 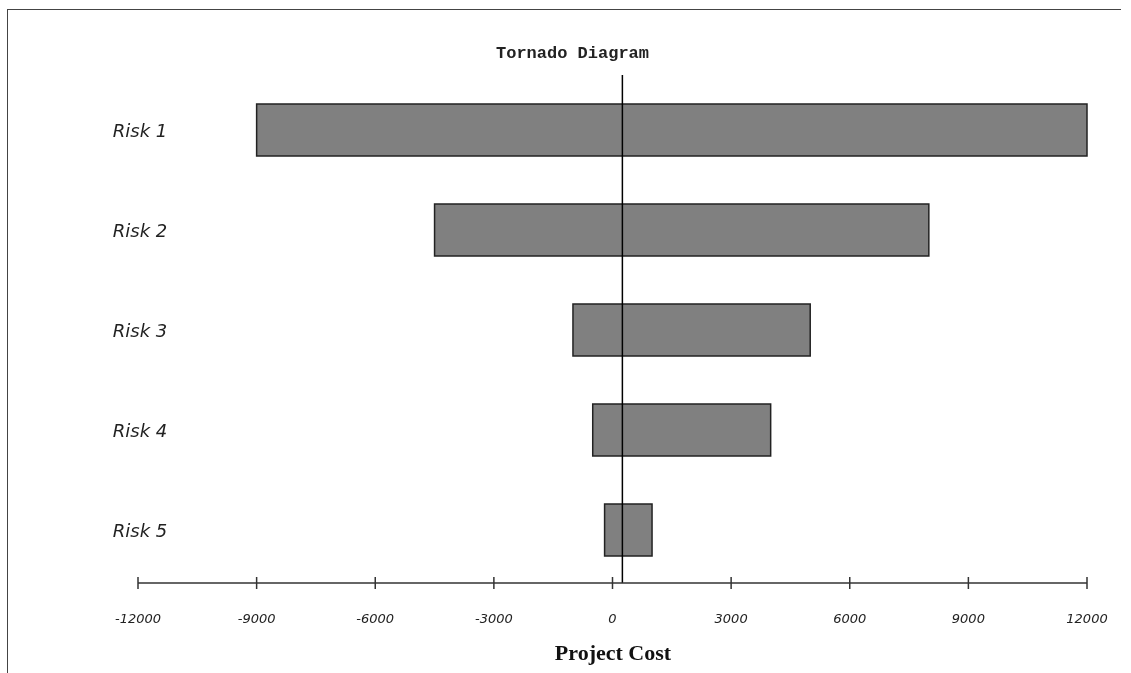 I want to click on x-tick-label: 9000, so click(x=968, y=618).